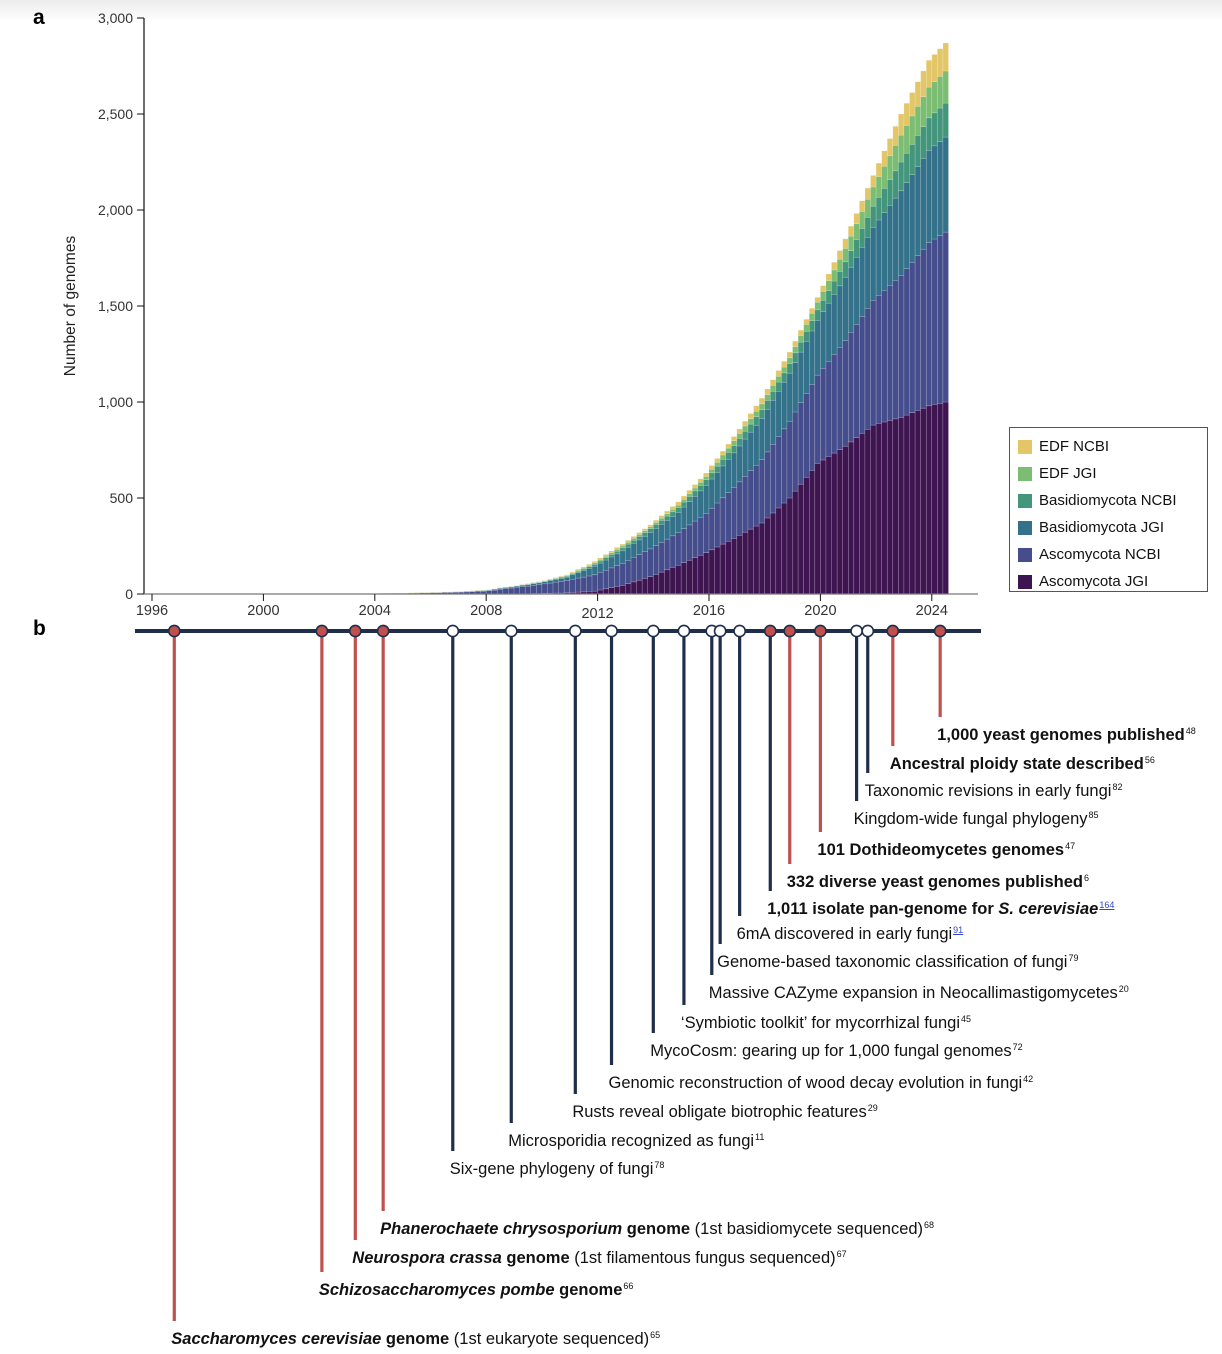  I want to click on y-tick-label: 0, so click(129, 594).